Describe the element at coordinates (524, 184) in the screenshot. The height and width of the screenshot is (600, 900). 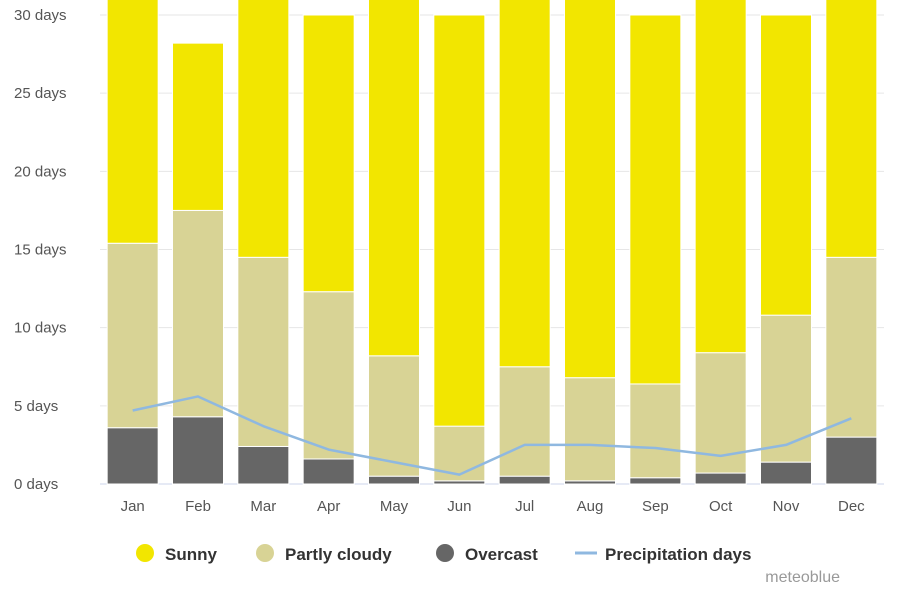
I see `bar-sunny-jul` at that location.